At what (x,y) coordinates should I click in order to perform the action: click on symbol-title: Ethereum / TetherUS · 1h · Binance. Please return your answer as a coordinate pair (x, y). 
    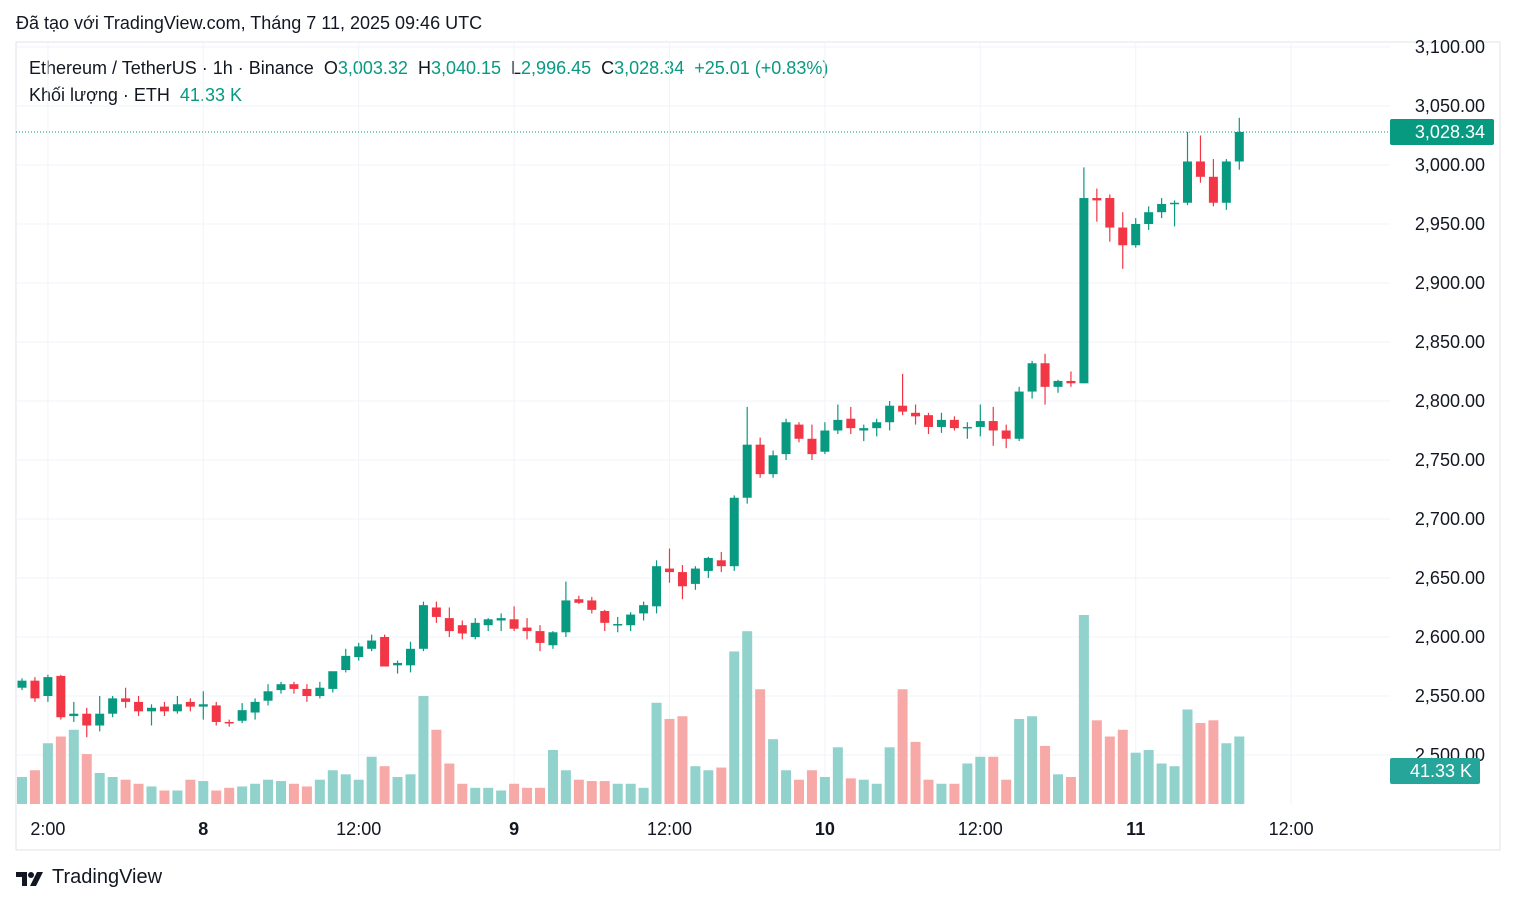
    Looking at the image, I should click on (171, 68).